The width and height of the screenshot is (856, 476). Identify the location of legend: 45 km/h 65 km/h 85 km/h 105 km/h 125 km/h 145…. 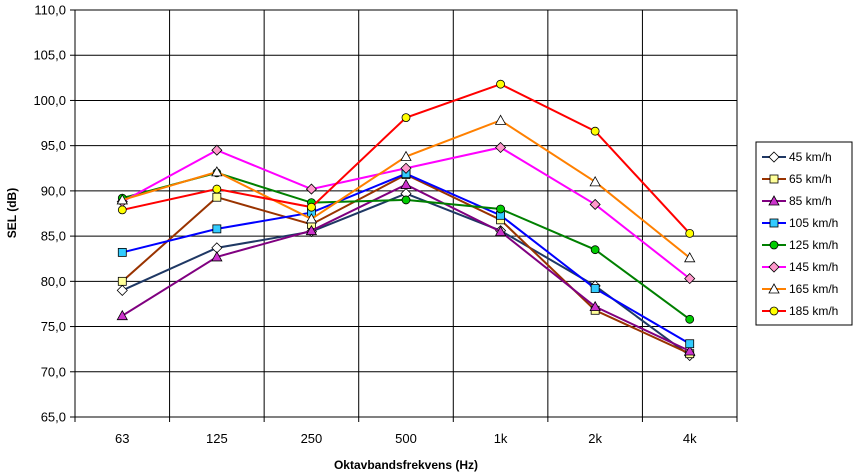
(804, 233).